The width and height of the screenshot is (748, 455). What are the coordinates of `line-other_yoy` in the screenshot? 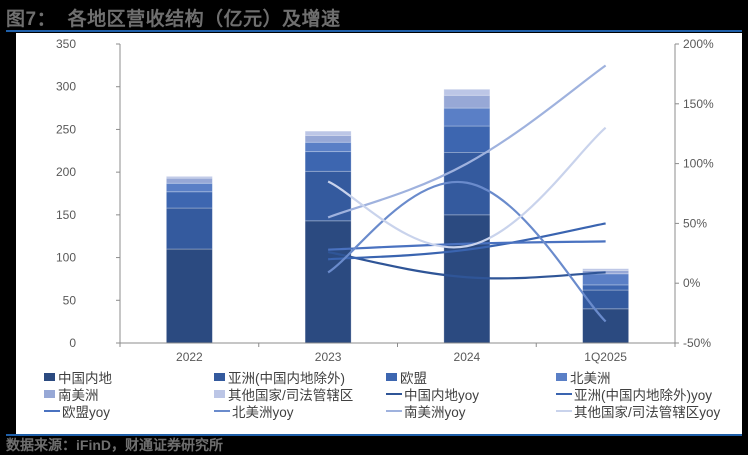 It's located at (467, 187).